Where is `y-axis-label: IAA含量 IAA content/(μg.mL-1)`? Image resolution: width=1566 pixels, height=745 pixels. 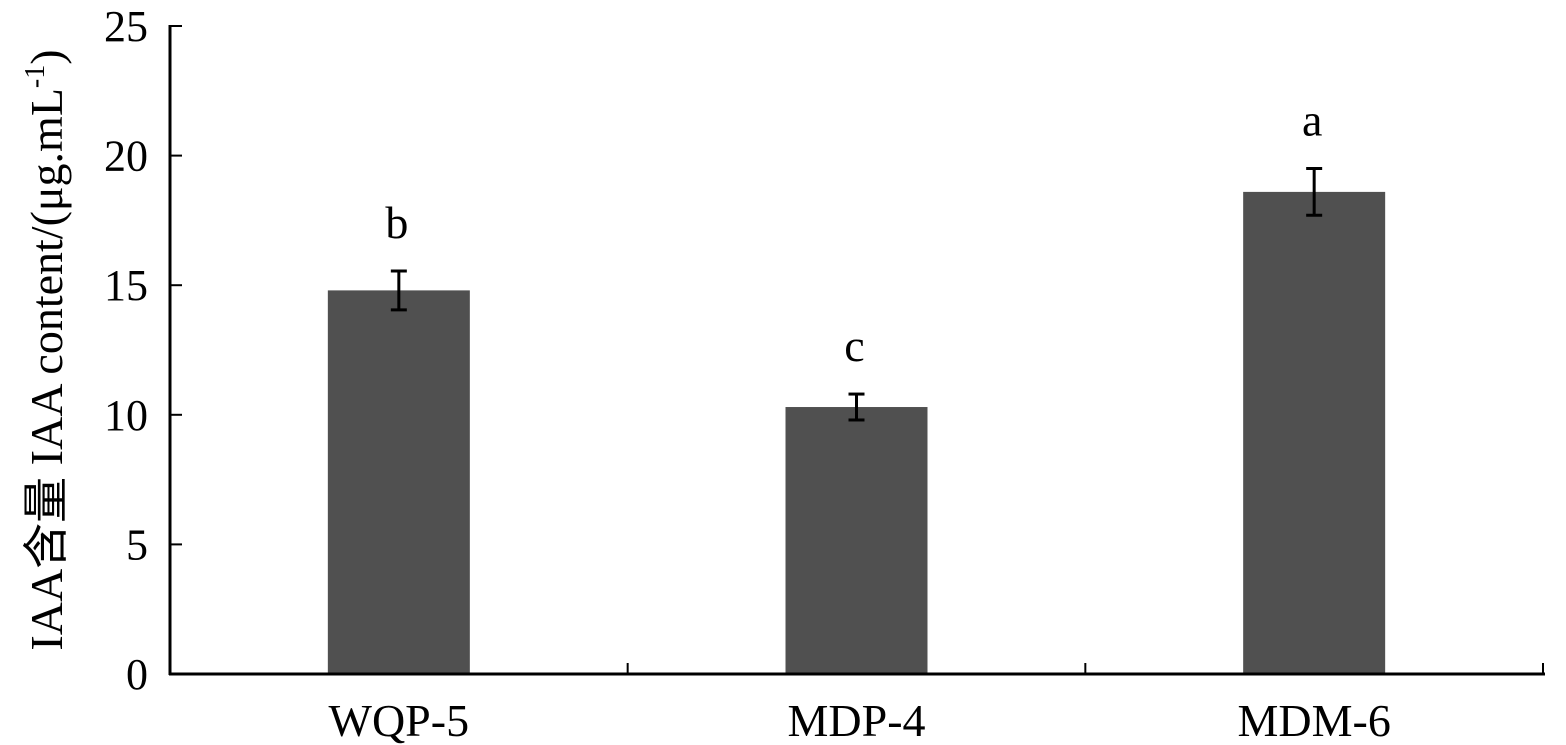 y-axis-label: IAA含量 IAA content/(μg.mL-1) is located at coordinates (46, 349).